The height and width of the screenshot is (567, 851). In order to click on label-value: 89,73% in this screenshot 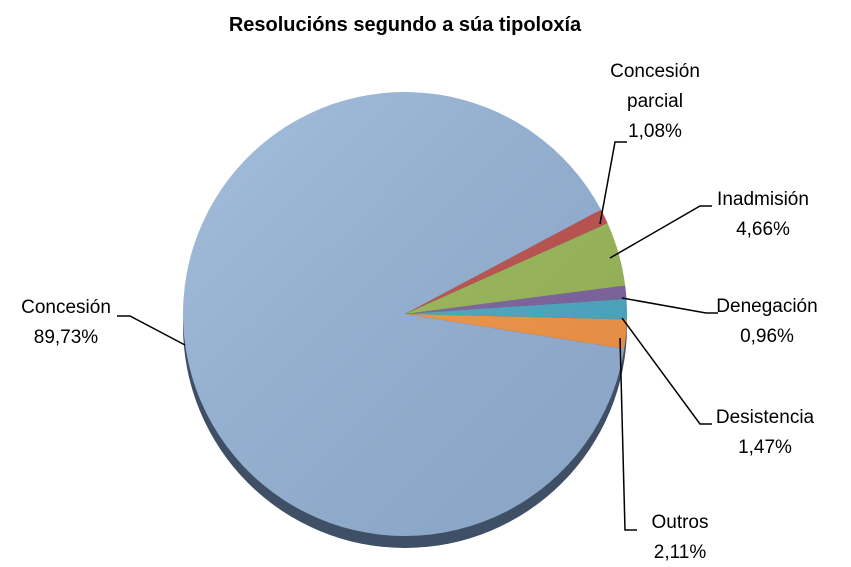, I will do `click(66, 337)`.